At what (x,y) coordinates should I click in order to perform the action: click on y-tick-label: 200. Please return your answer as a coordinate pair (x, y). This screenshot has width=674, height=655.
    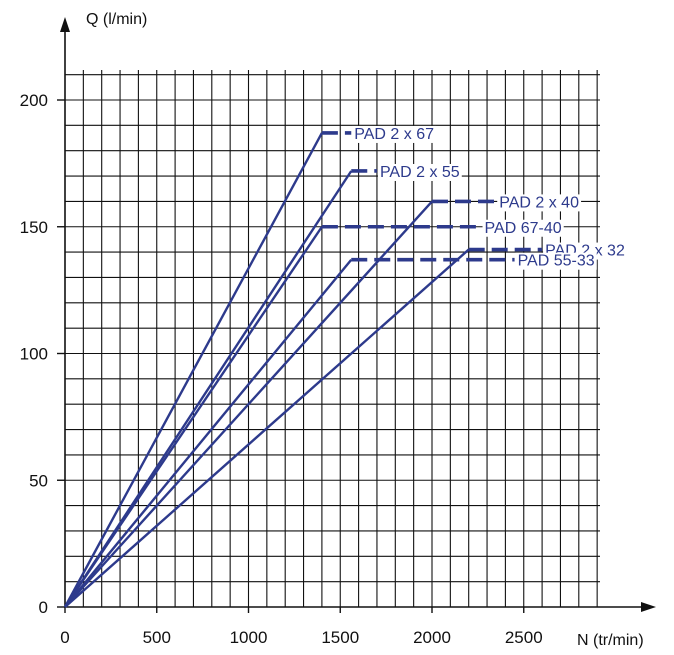
    Looking at the image, I should click on (34, 100).